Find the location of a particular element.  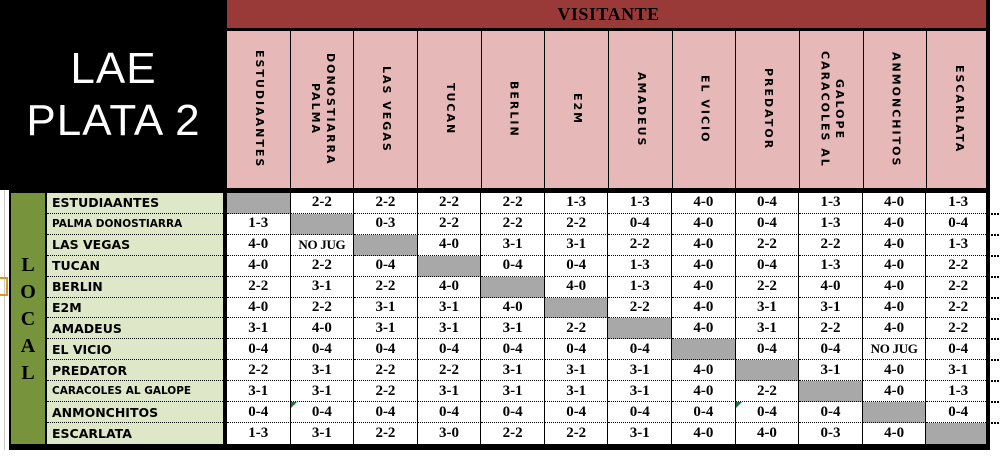

league-title-cell: LAE PLATA 2 is located at coordinates (113, 95).